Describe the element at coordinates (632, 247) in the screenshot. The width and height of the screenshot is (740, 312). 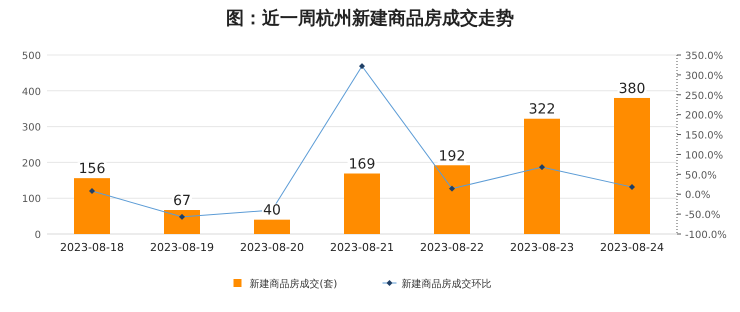
I see `x-tick-label: 2023-08-24` at that location.